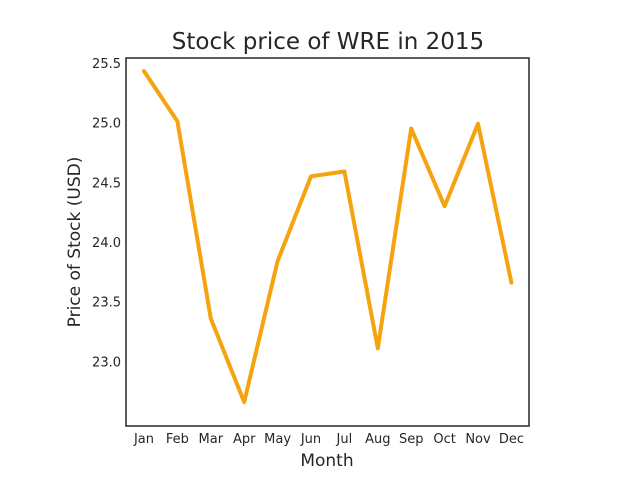  I want to click on y-tick-label: 25.5, so click(106, 64).